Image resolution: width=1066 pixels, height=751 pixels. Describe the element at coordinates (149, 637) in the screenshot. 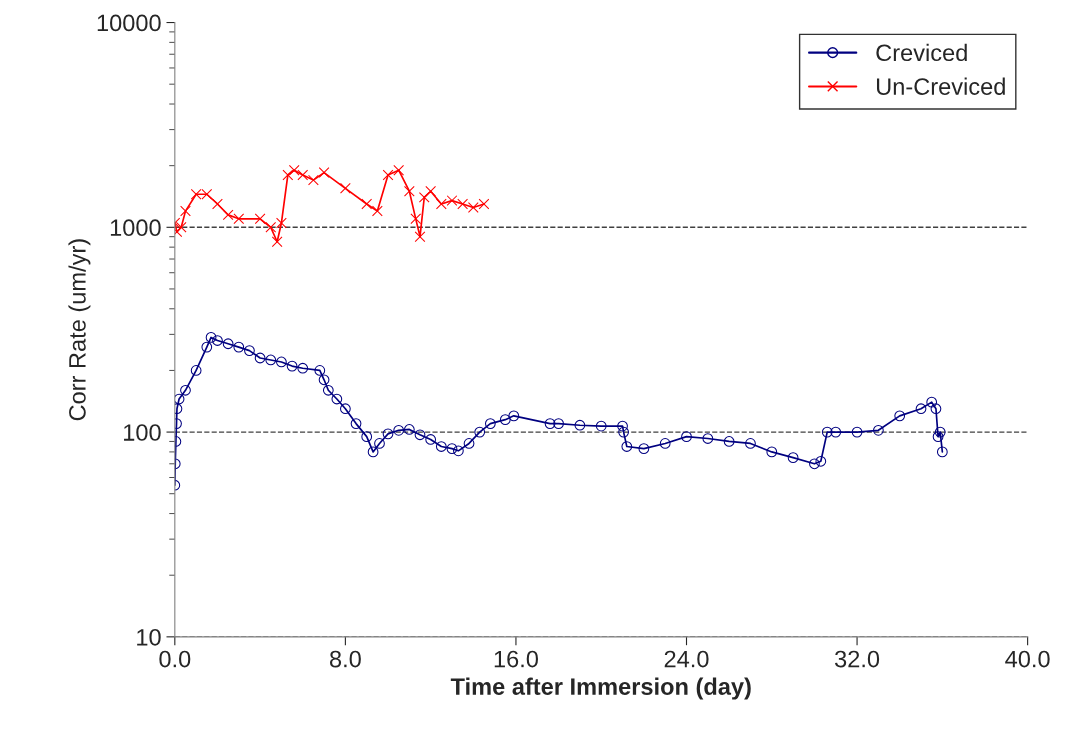

I see `y-tick-label: 10` at that location.